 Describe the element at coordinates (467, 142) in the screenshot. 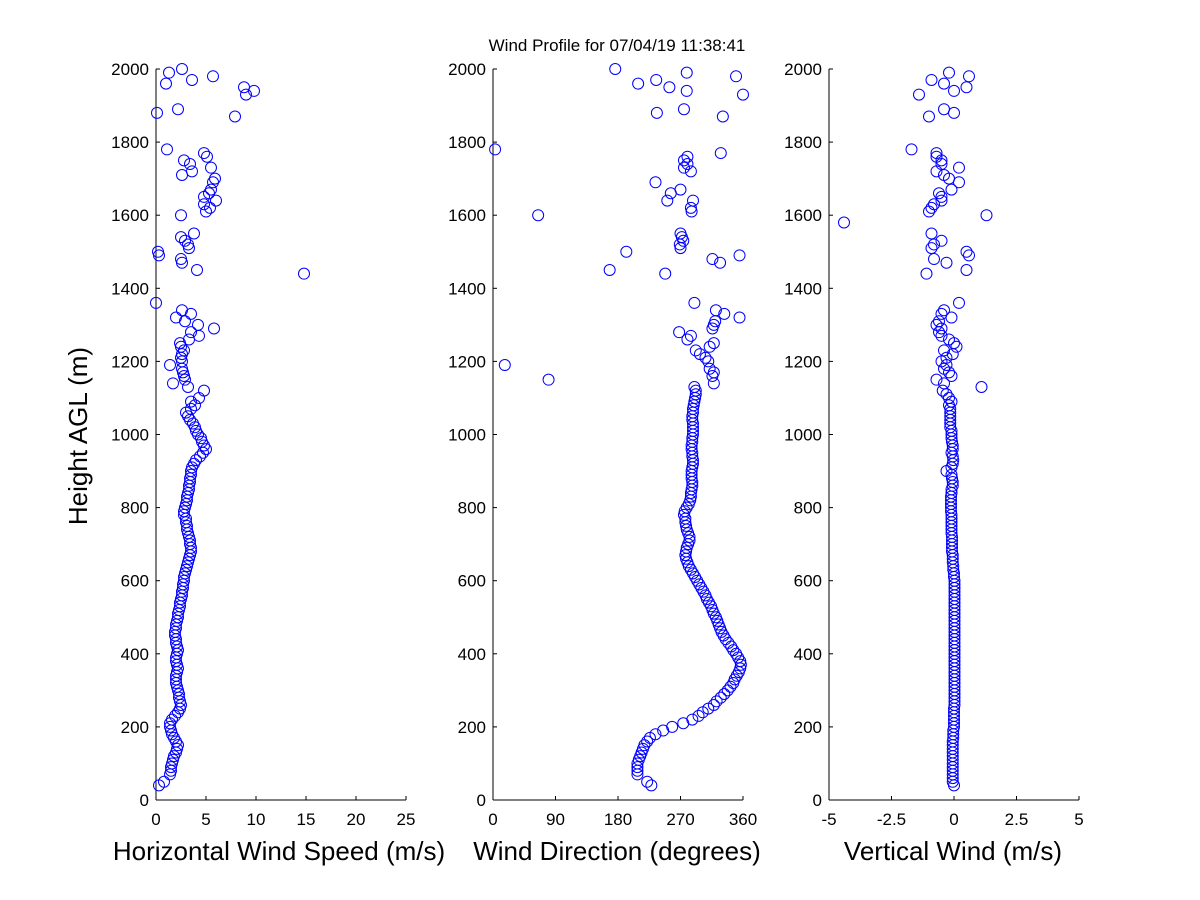

I see `y-tick-label: 1800` at that location.